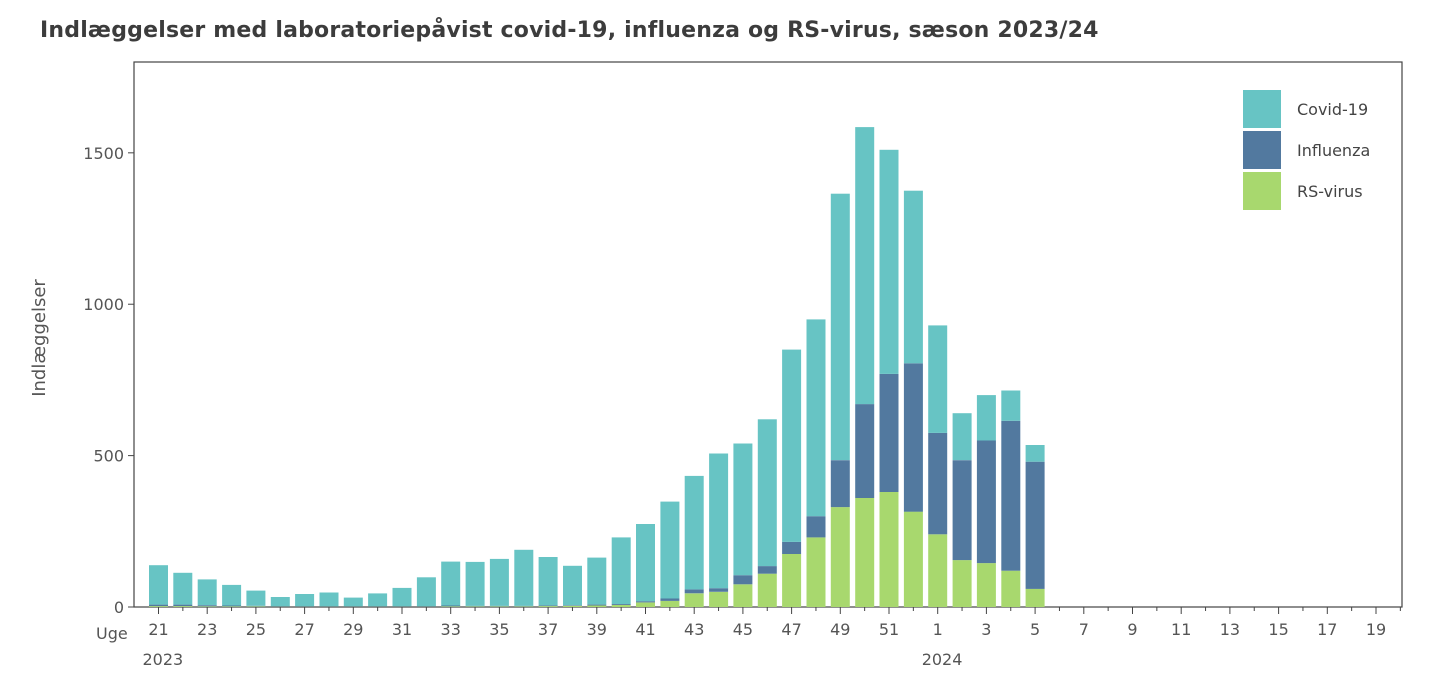 Image resolution: width=1456 pixels, height=693 pixels. What do you see at coordinates (1262, 150) in the screenshot?
I see `legend-swatch-influenza` at bounding box center [1262, 150].